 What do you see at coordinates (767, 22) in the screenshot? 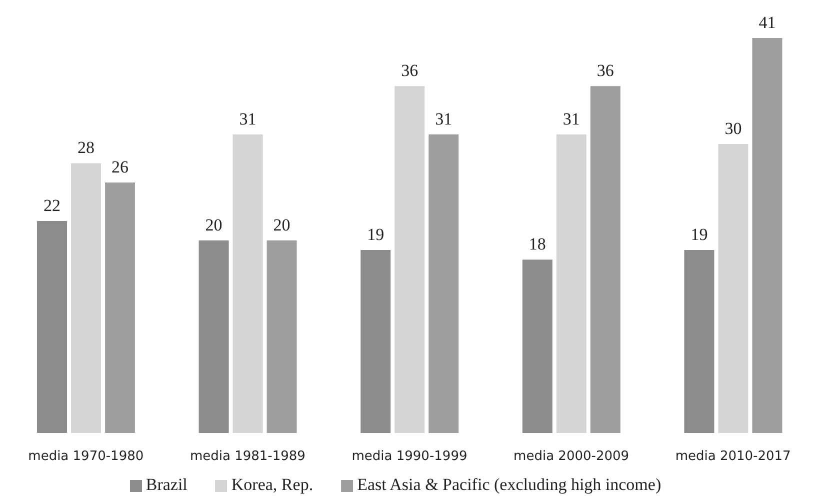
I see `data-label: 41` at bounding box center [767, 22].